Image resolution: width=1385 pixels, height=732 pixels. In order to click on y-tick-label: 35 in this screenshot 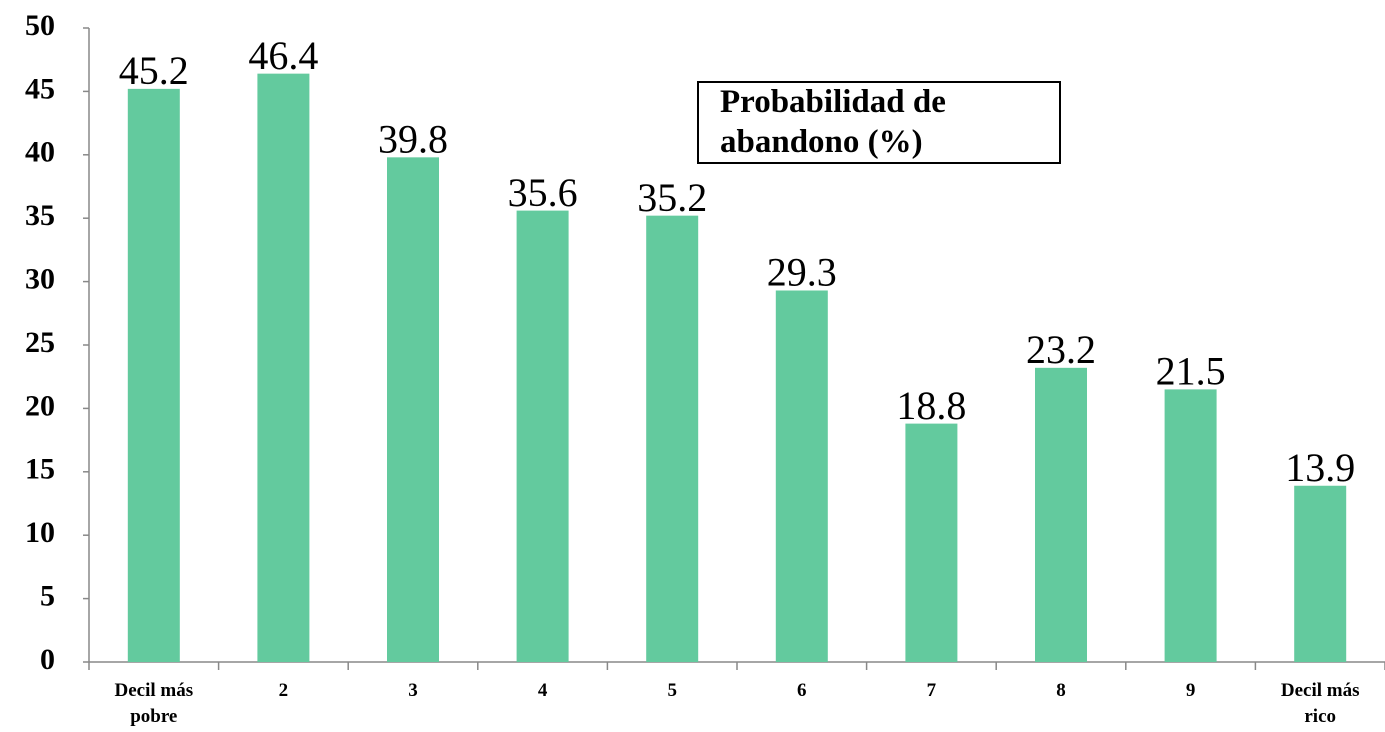, I will do `click(40, 215)`.